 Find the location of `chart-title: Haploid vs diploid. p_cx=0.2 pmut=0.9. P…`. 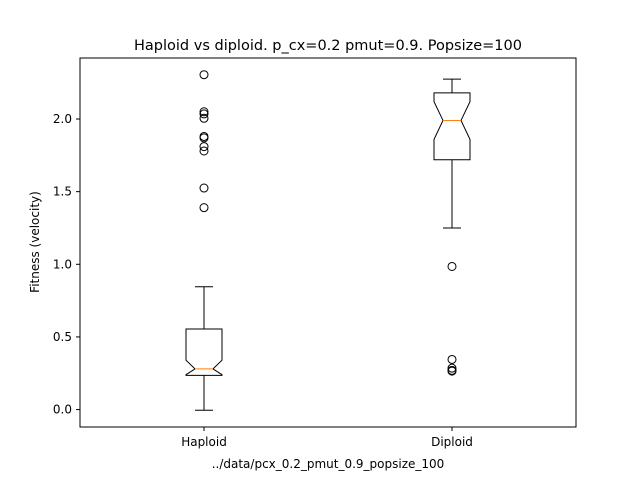

chart-title: Haploid vs diploid. p_cx=0.2 pmut=0.9. P… is located at coordinates (328, 46).